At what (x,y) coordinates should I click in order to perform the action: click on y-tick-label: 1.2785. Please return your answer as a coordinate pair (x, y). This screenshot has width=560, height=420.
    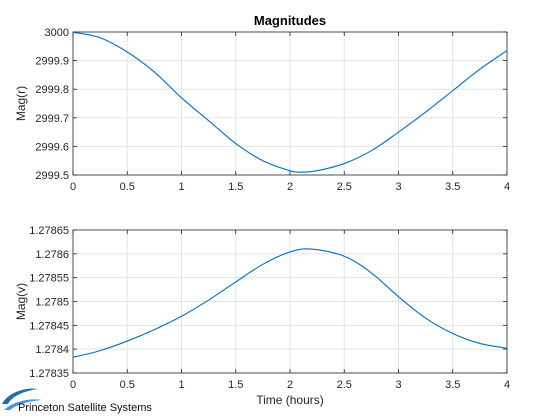
    Looking at the image, I should click on (52, 303).